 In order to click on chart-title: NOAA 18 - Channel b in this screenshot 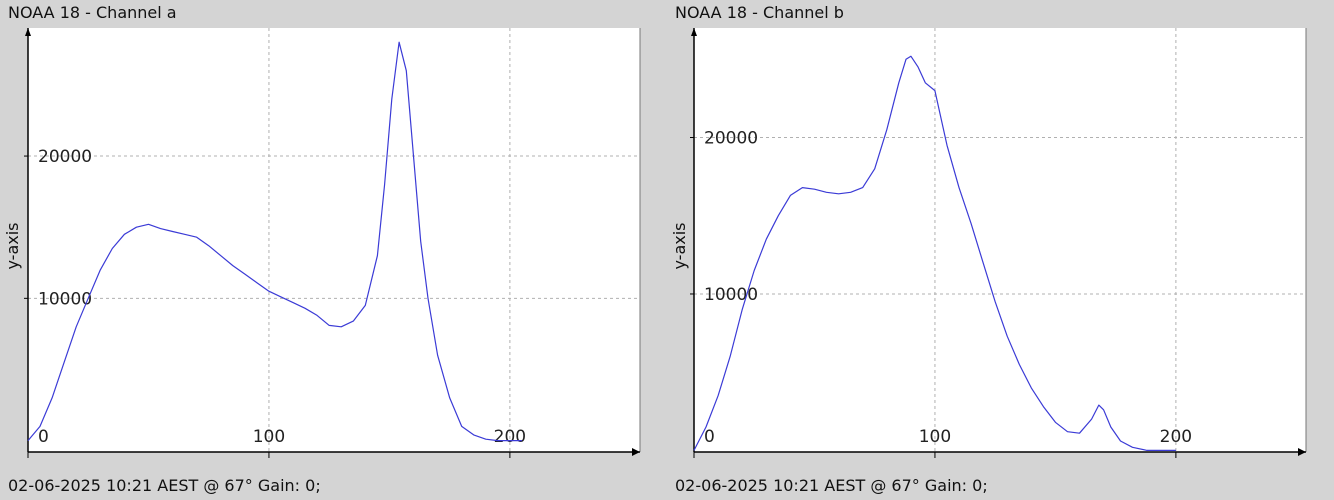, I will do `click(759, 12)`.